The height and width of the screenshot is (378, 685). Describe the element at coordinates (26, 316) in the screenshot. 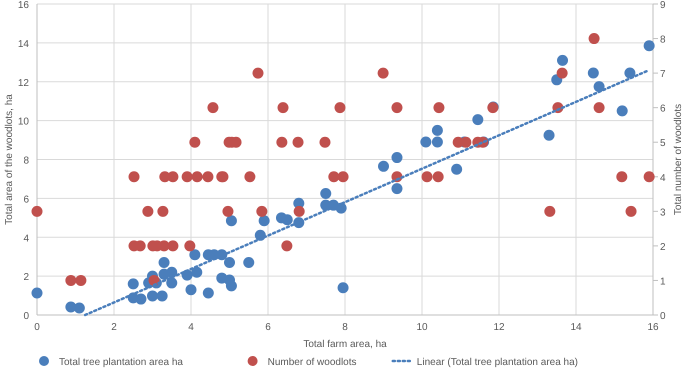

I see `y-tick-label: 0` at that location.